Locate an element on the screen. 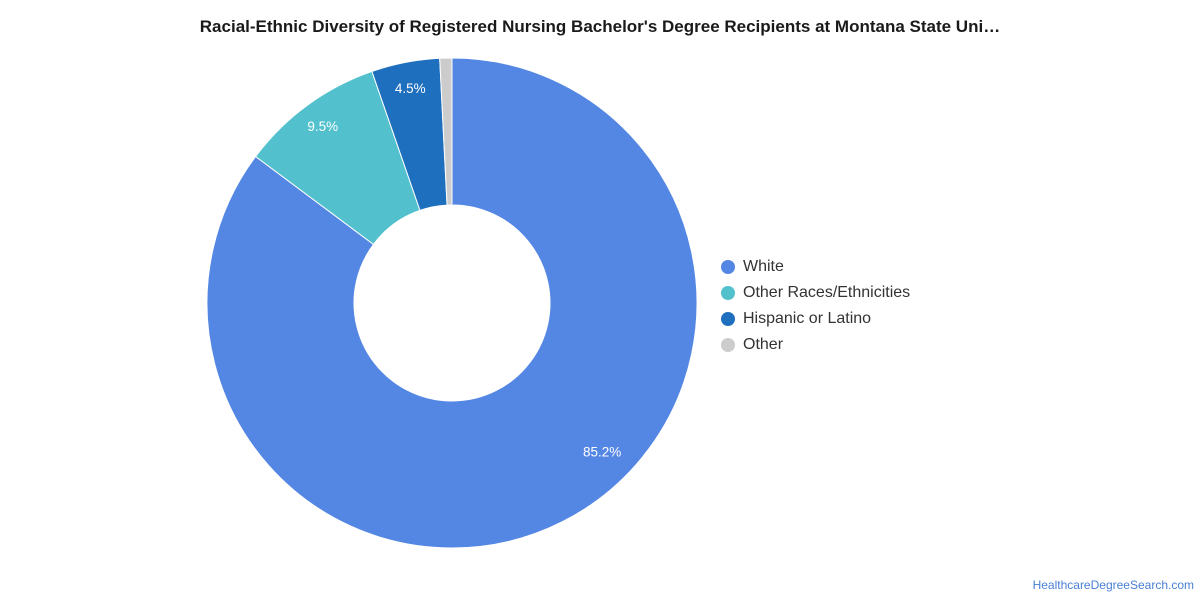  legend-swatch-other is located at coordinates (728, 345).